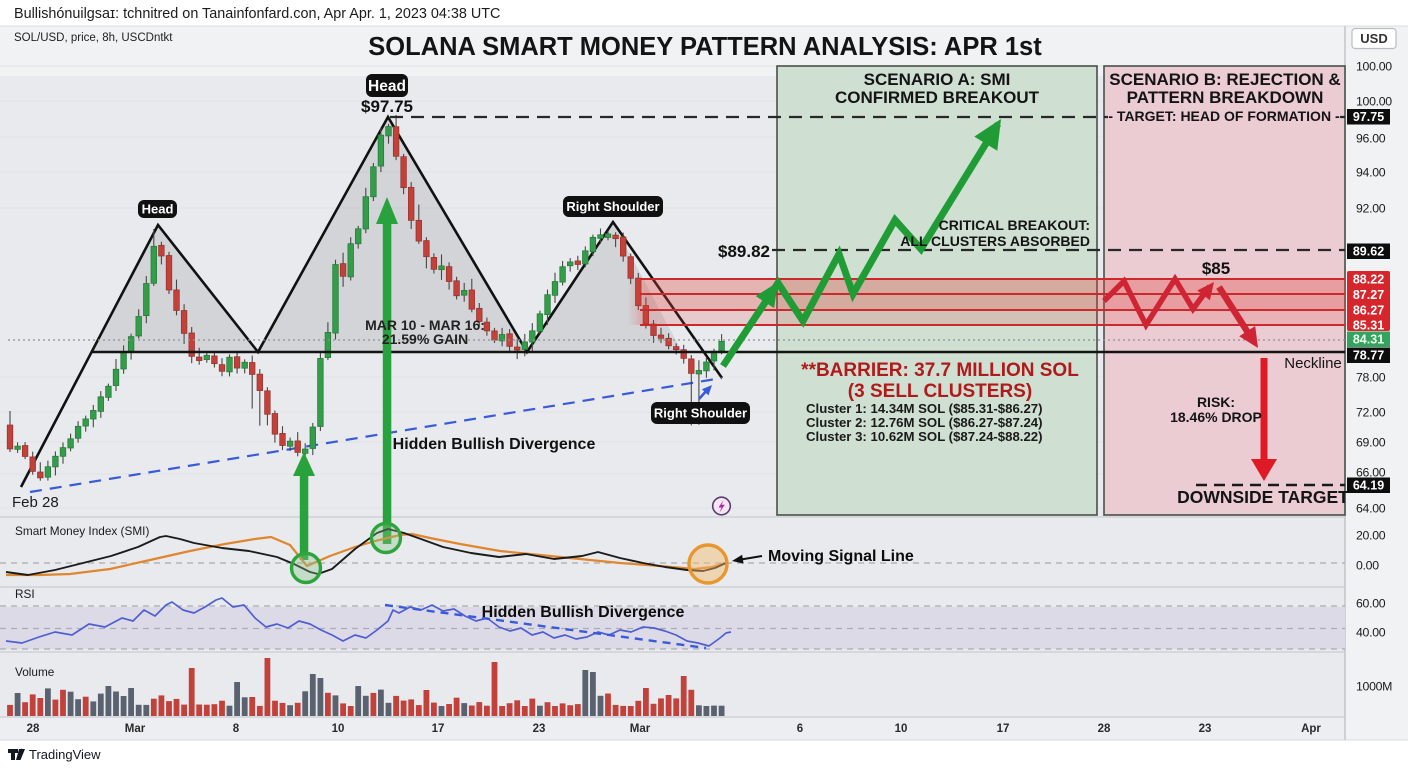 Image resolution: width=1408 pixels, height=768 pixels. I want to click on svg-text: Volume, so click(35, 672).